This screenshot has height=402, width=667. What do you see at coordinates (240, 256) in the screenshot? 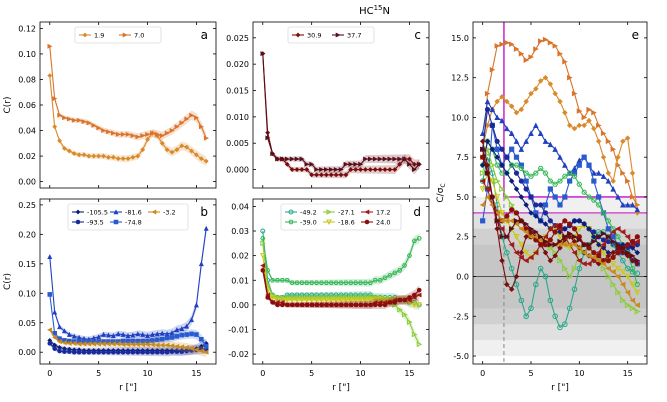
I see `y-tick-label: 0.02` at bounding box center [240, 256].